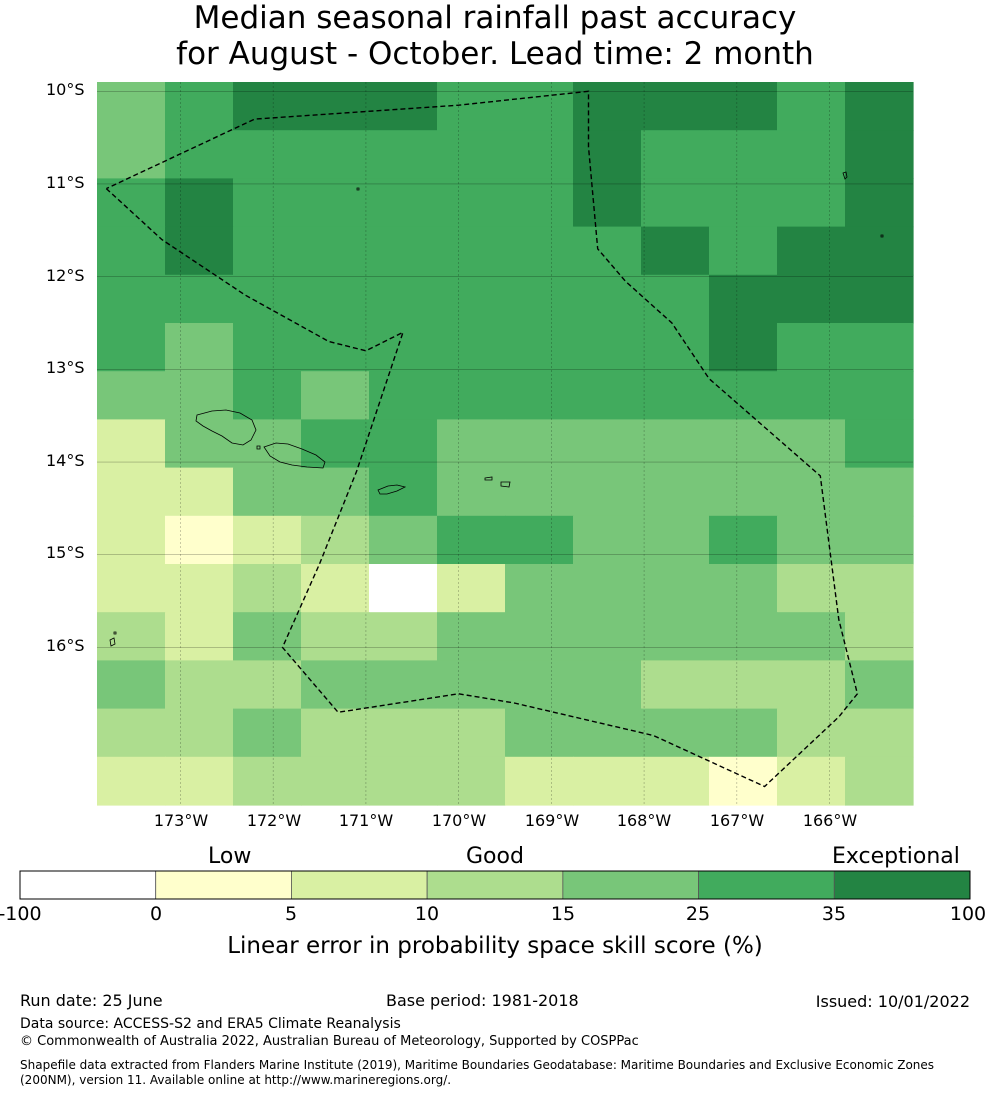 Image resolution: width=990 pixels, height=1095 pixels. I want to click on colorbar-frame, so click(495, 885).